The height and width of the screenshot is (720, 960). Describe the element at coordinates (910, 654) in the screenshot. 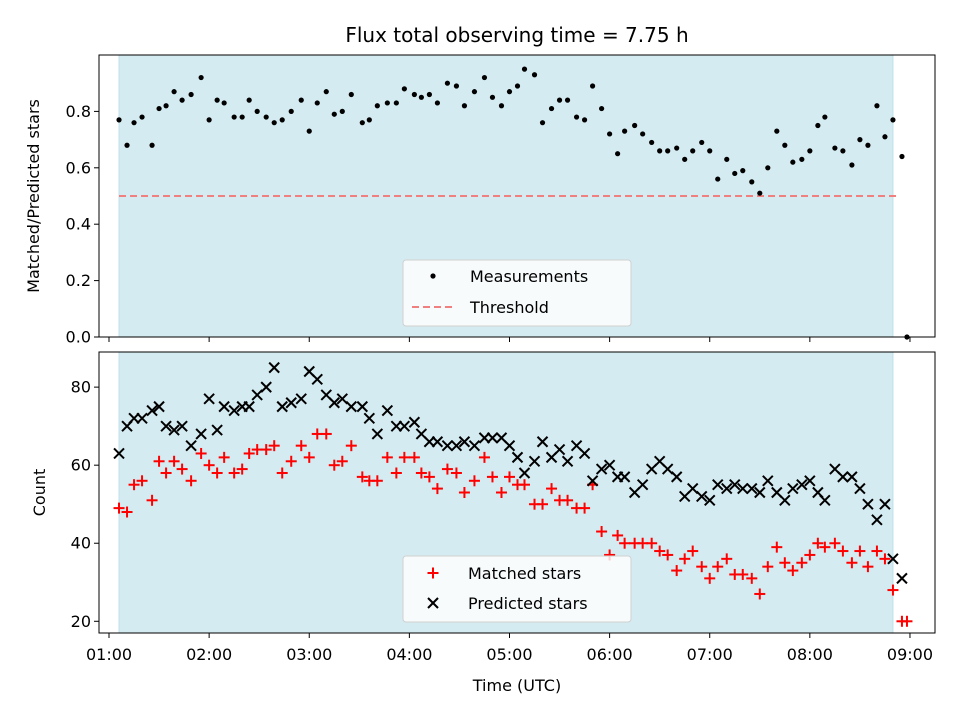

I see `bottom-x-tick-label: 09:00` at that location.